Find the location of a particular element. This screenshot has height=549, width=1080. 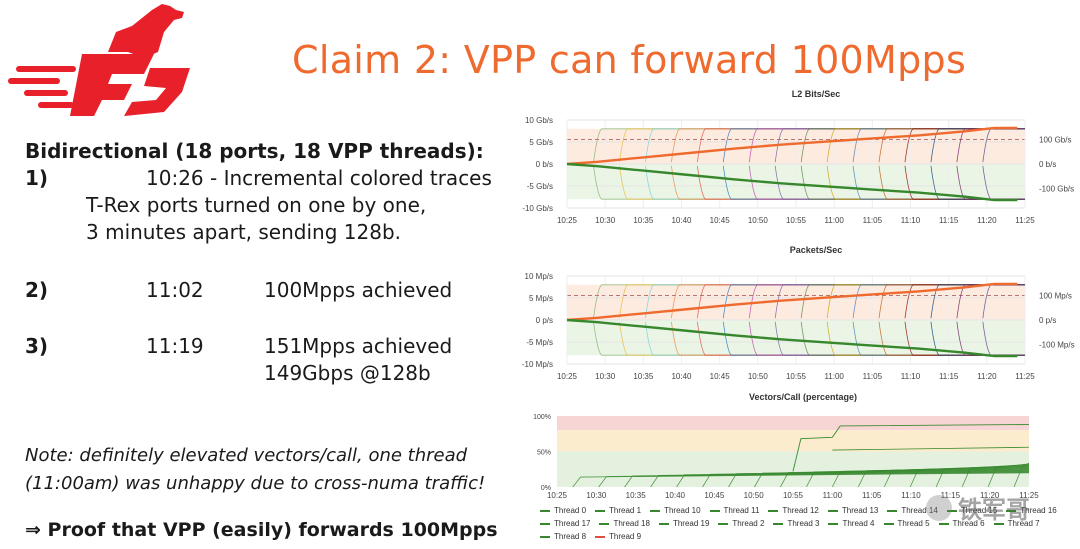

legend-item: Thread 13 is located at coordinates (852, 510).